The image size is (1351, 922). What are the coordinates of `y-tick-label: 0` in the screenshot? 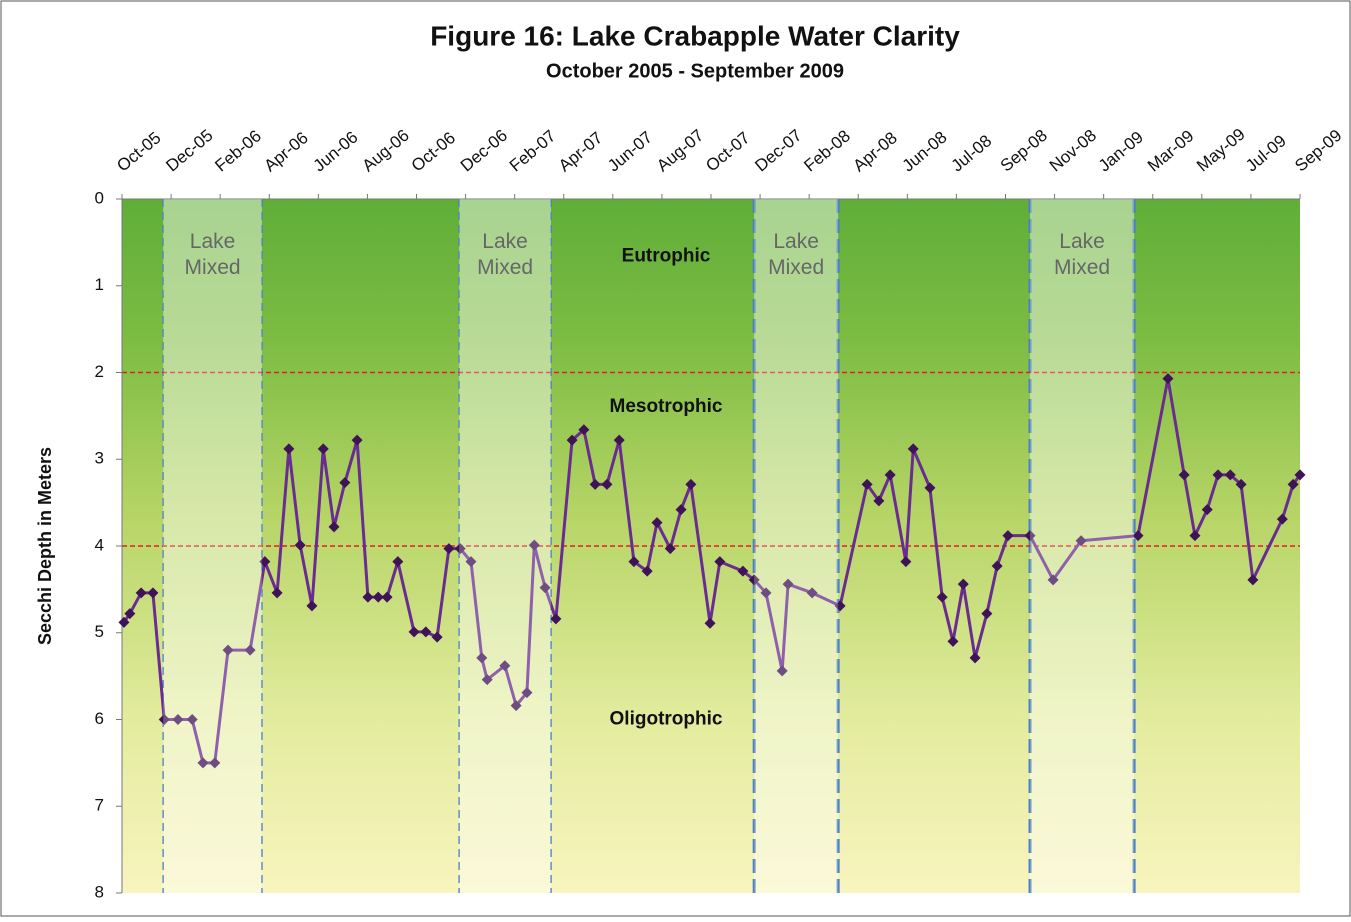 It's located at (99, 197).